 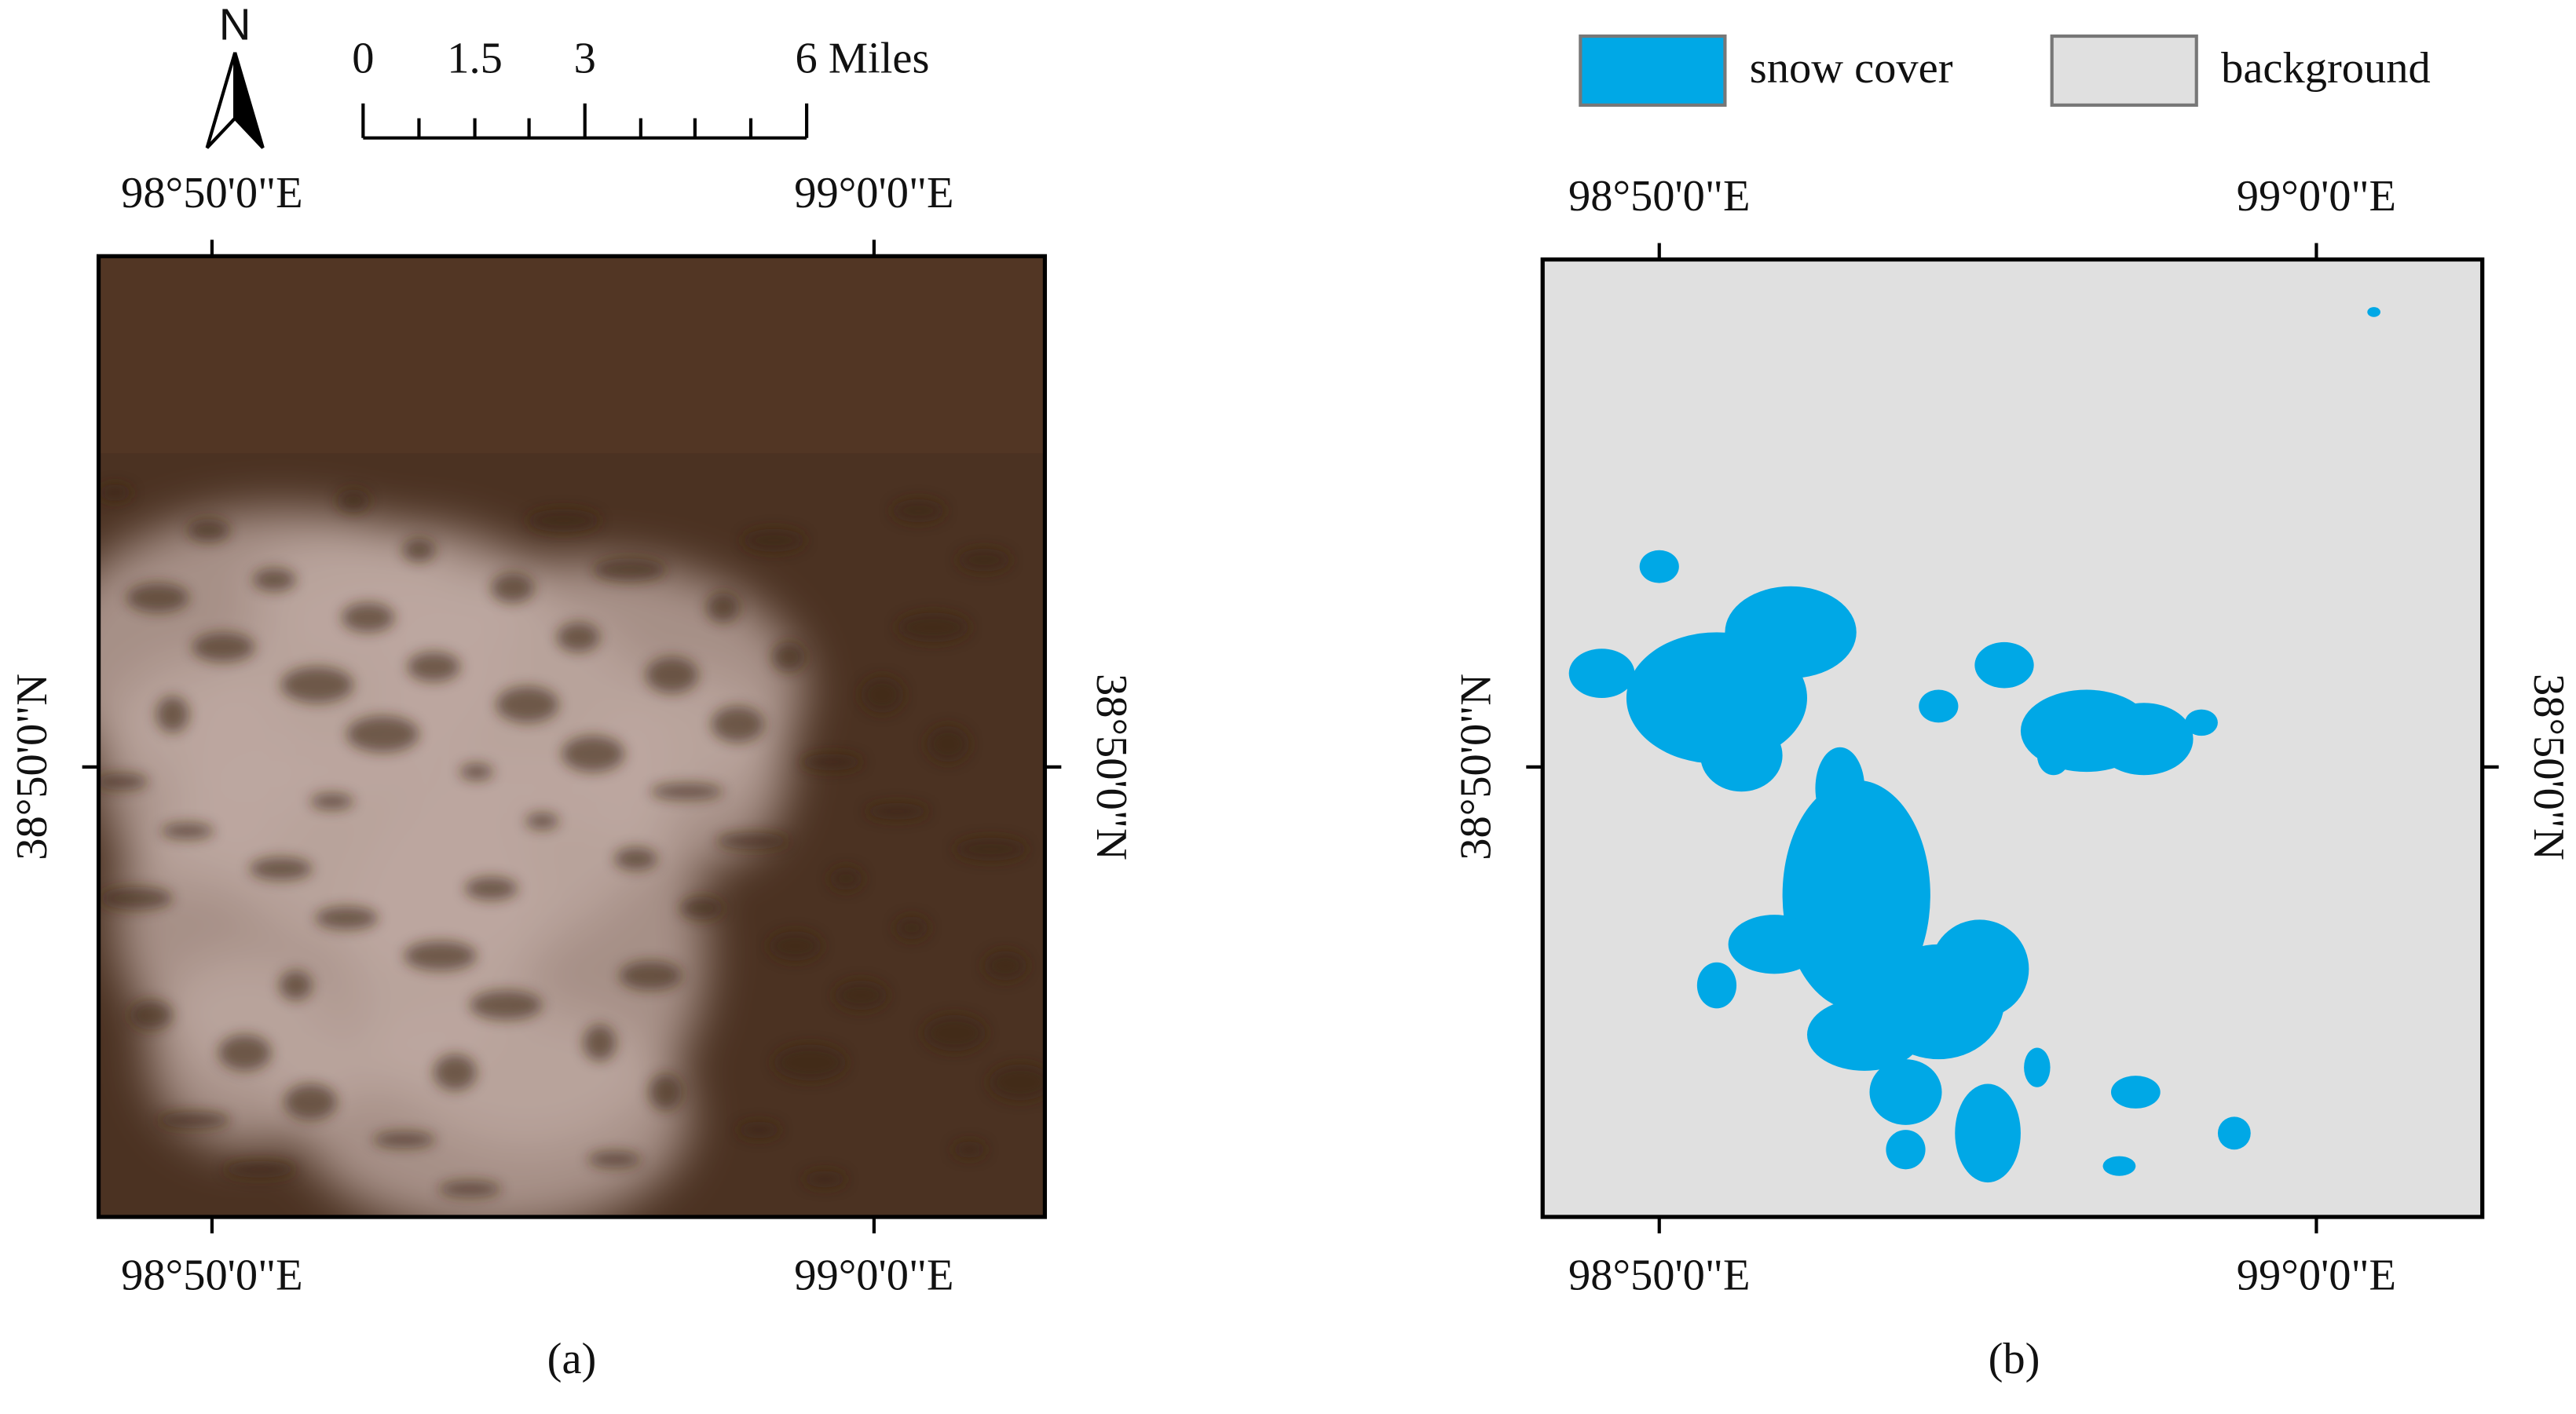 What do you see at coordinates (585, 58) in the screenshot?
I see `scale-label: 3` at bounding box center [585, 58].